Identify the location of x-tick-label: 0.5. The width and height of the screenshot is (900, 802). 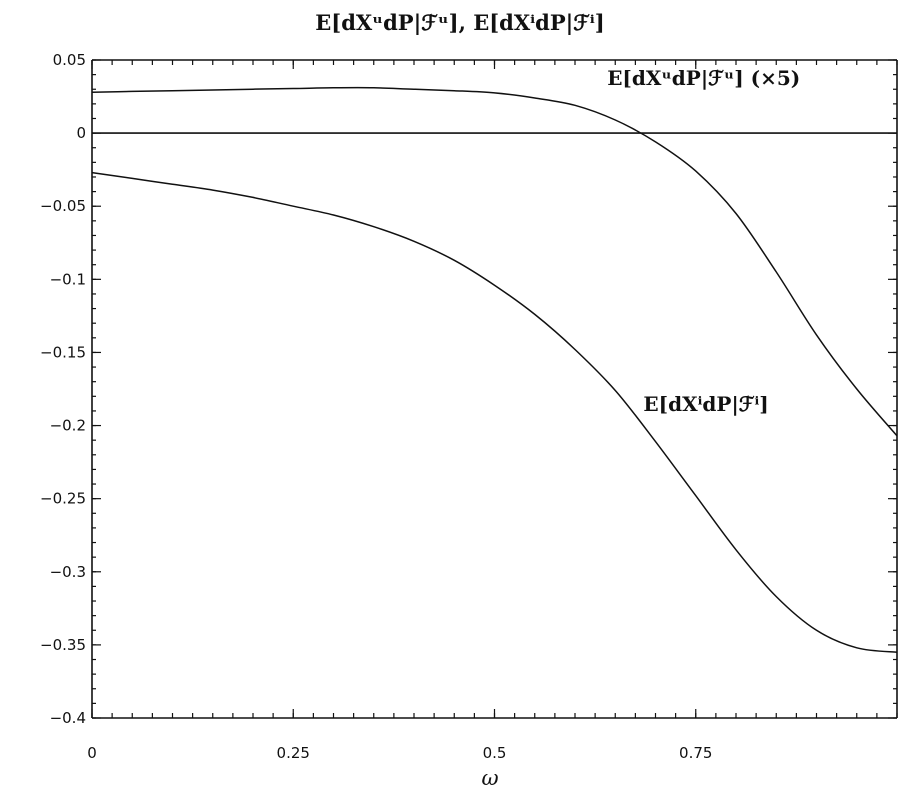
(495, 753).